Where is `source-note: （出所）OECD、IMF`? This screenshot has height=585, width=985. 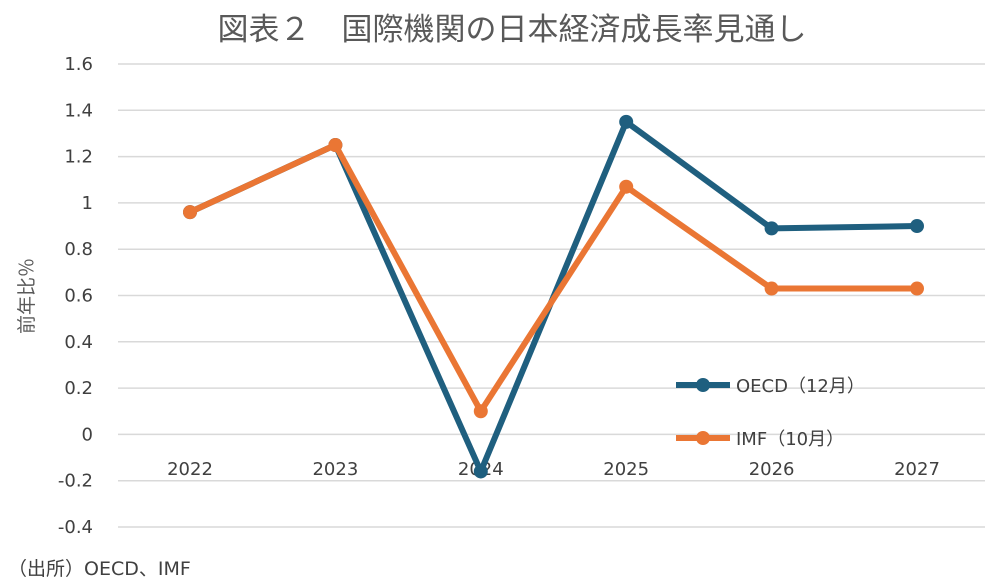
source-note: （出所）OECD、IMF is located at coordinates (99, 569).